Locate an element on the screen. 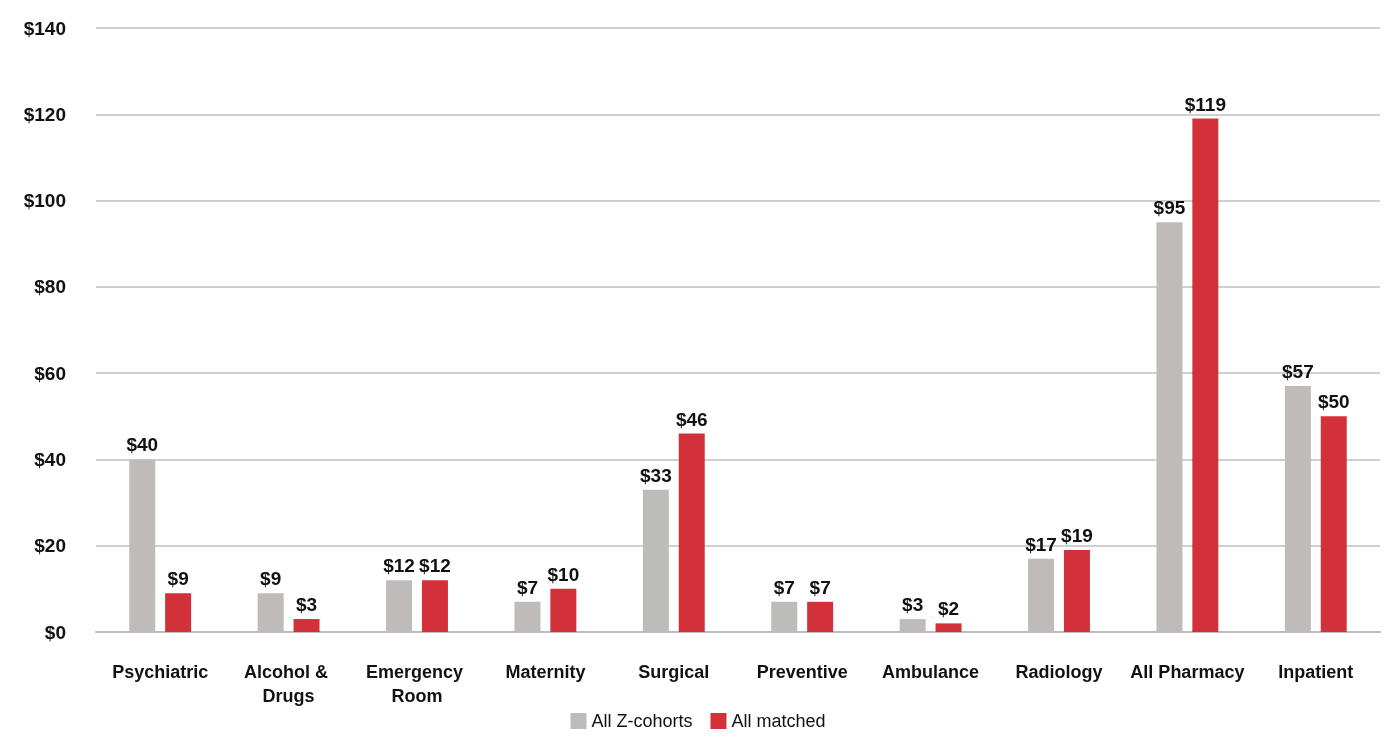 This screenshot has height=743, width=1396. x-tick-label: Preventive is located at coordinates (802, 672).